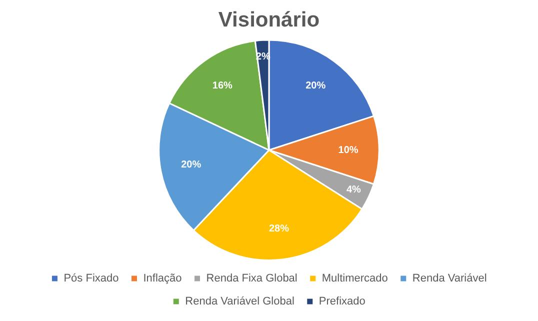  I want to click on data-label: 28%, so click(279, 229).